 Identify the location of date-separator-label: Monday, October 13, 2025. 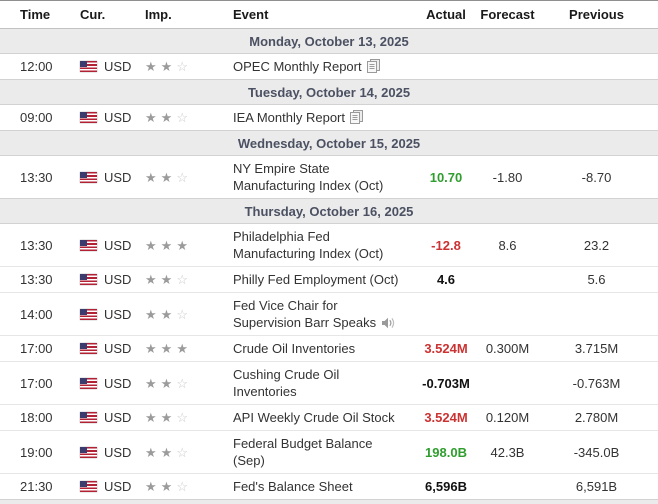
(329, 41).